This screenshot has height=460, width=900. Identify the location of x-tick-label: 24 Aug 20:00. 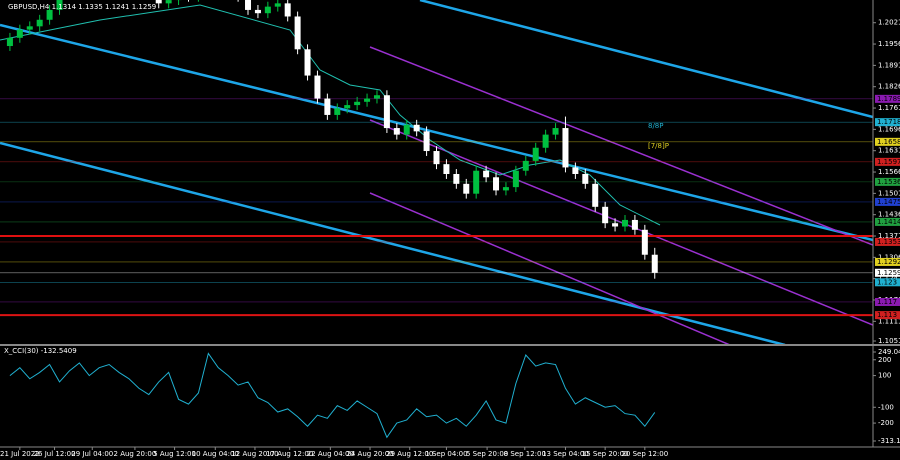
(369, 454).